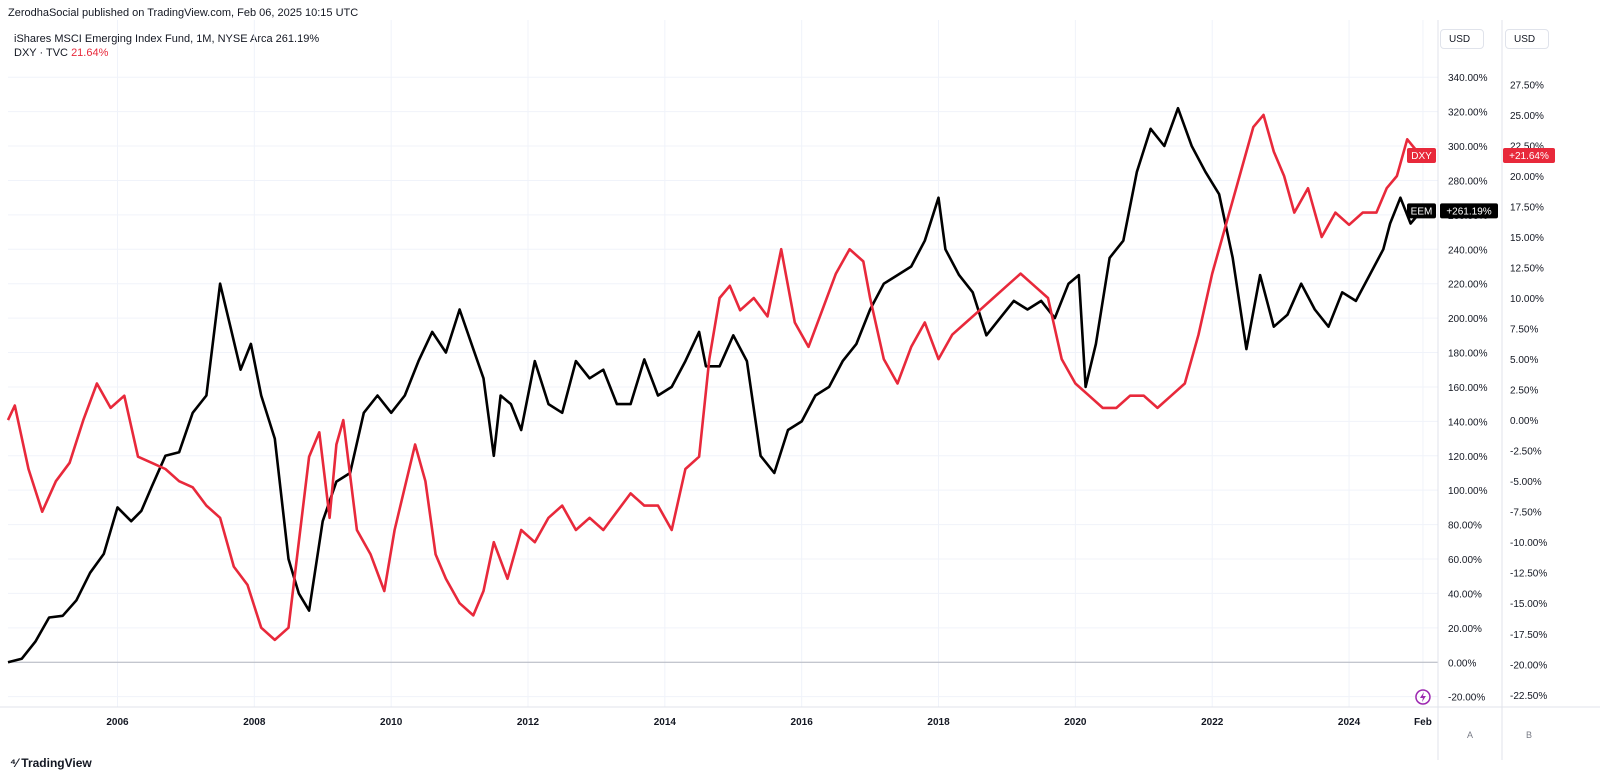 Image resolution: width=1600 pixels, height=779 pixels. I want to click on x-axis-tick: 2010, so click(391, 722).